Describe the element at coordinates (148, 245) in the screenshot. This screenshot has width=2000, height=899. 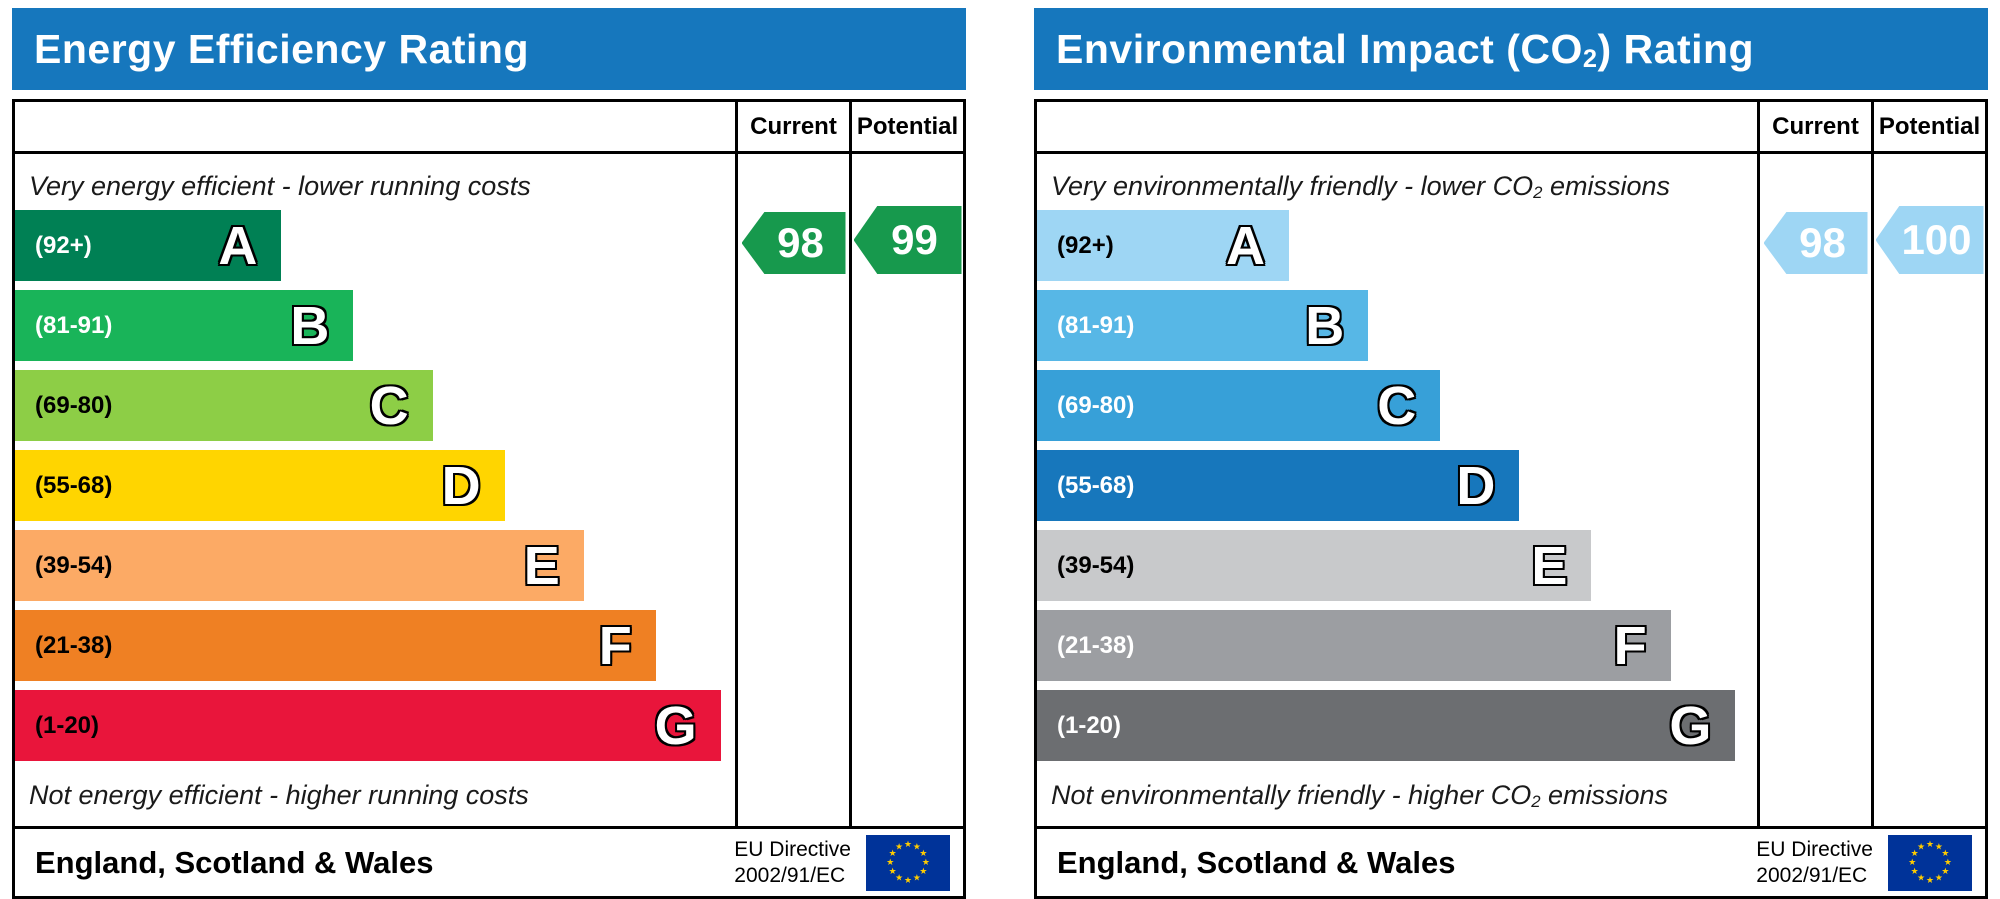
I see `band-a: (92+) A` at that location.